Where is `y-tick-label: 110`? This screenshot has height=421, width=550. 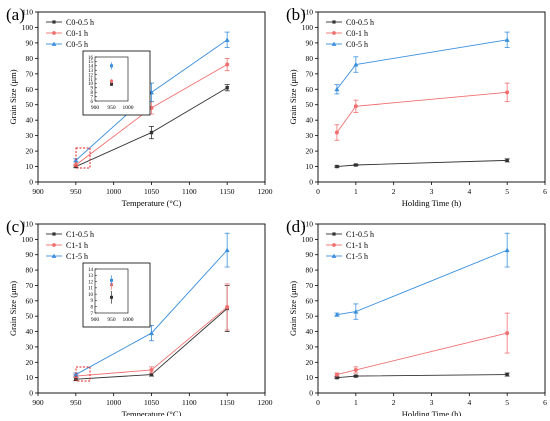 y-tick-label: 110 is located at coordinates (27, 224).